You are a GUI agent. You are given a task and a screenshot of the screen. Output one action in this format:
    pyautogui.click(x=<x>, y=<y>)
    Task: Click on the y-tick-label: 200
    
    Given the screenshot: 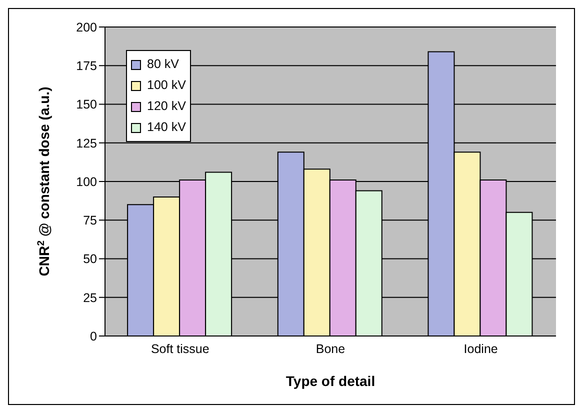 What is the action you would take?
    pyautogui.click(x=87, y=27)
    